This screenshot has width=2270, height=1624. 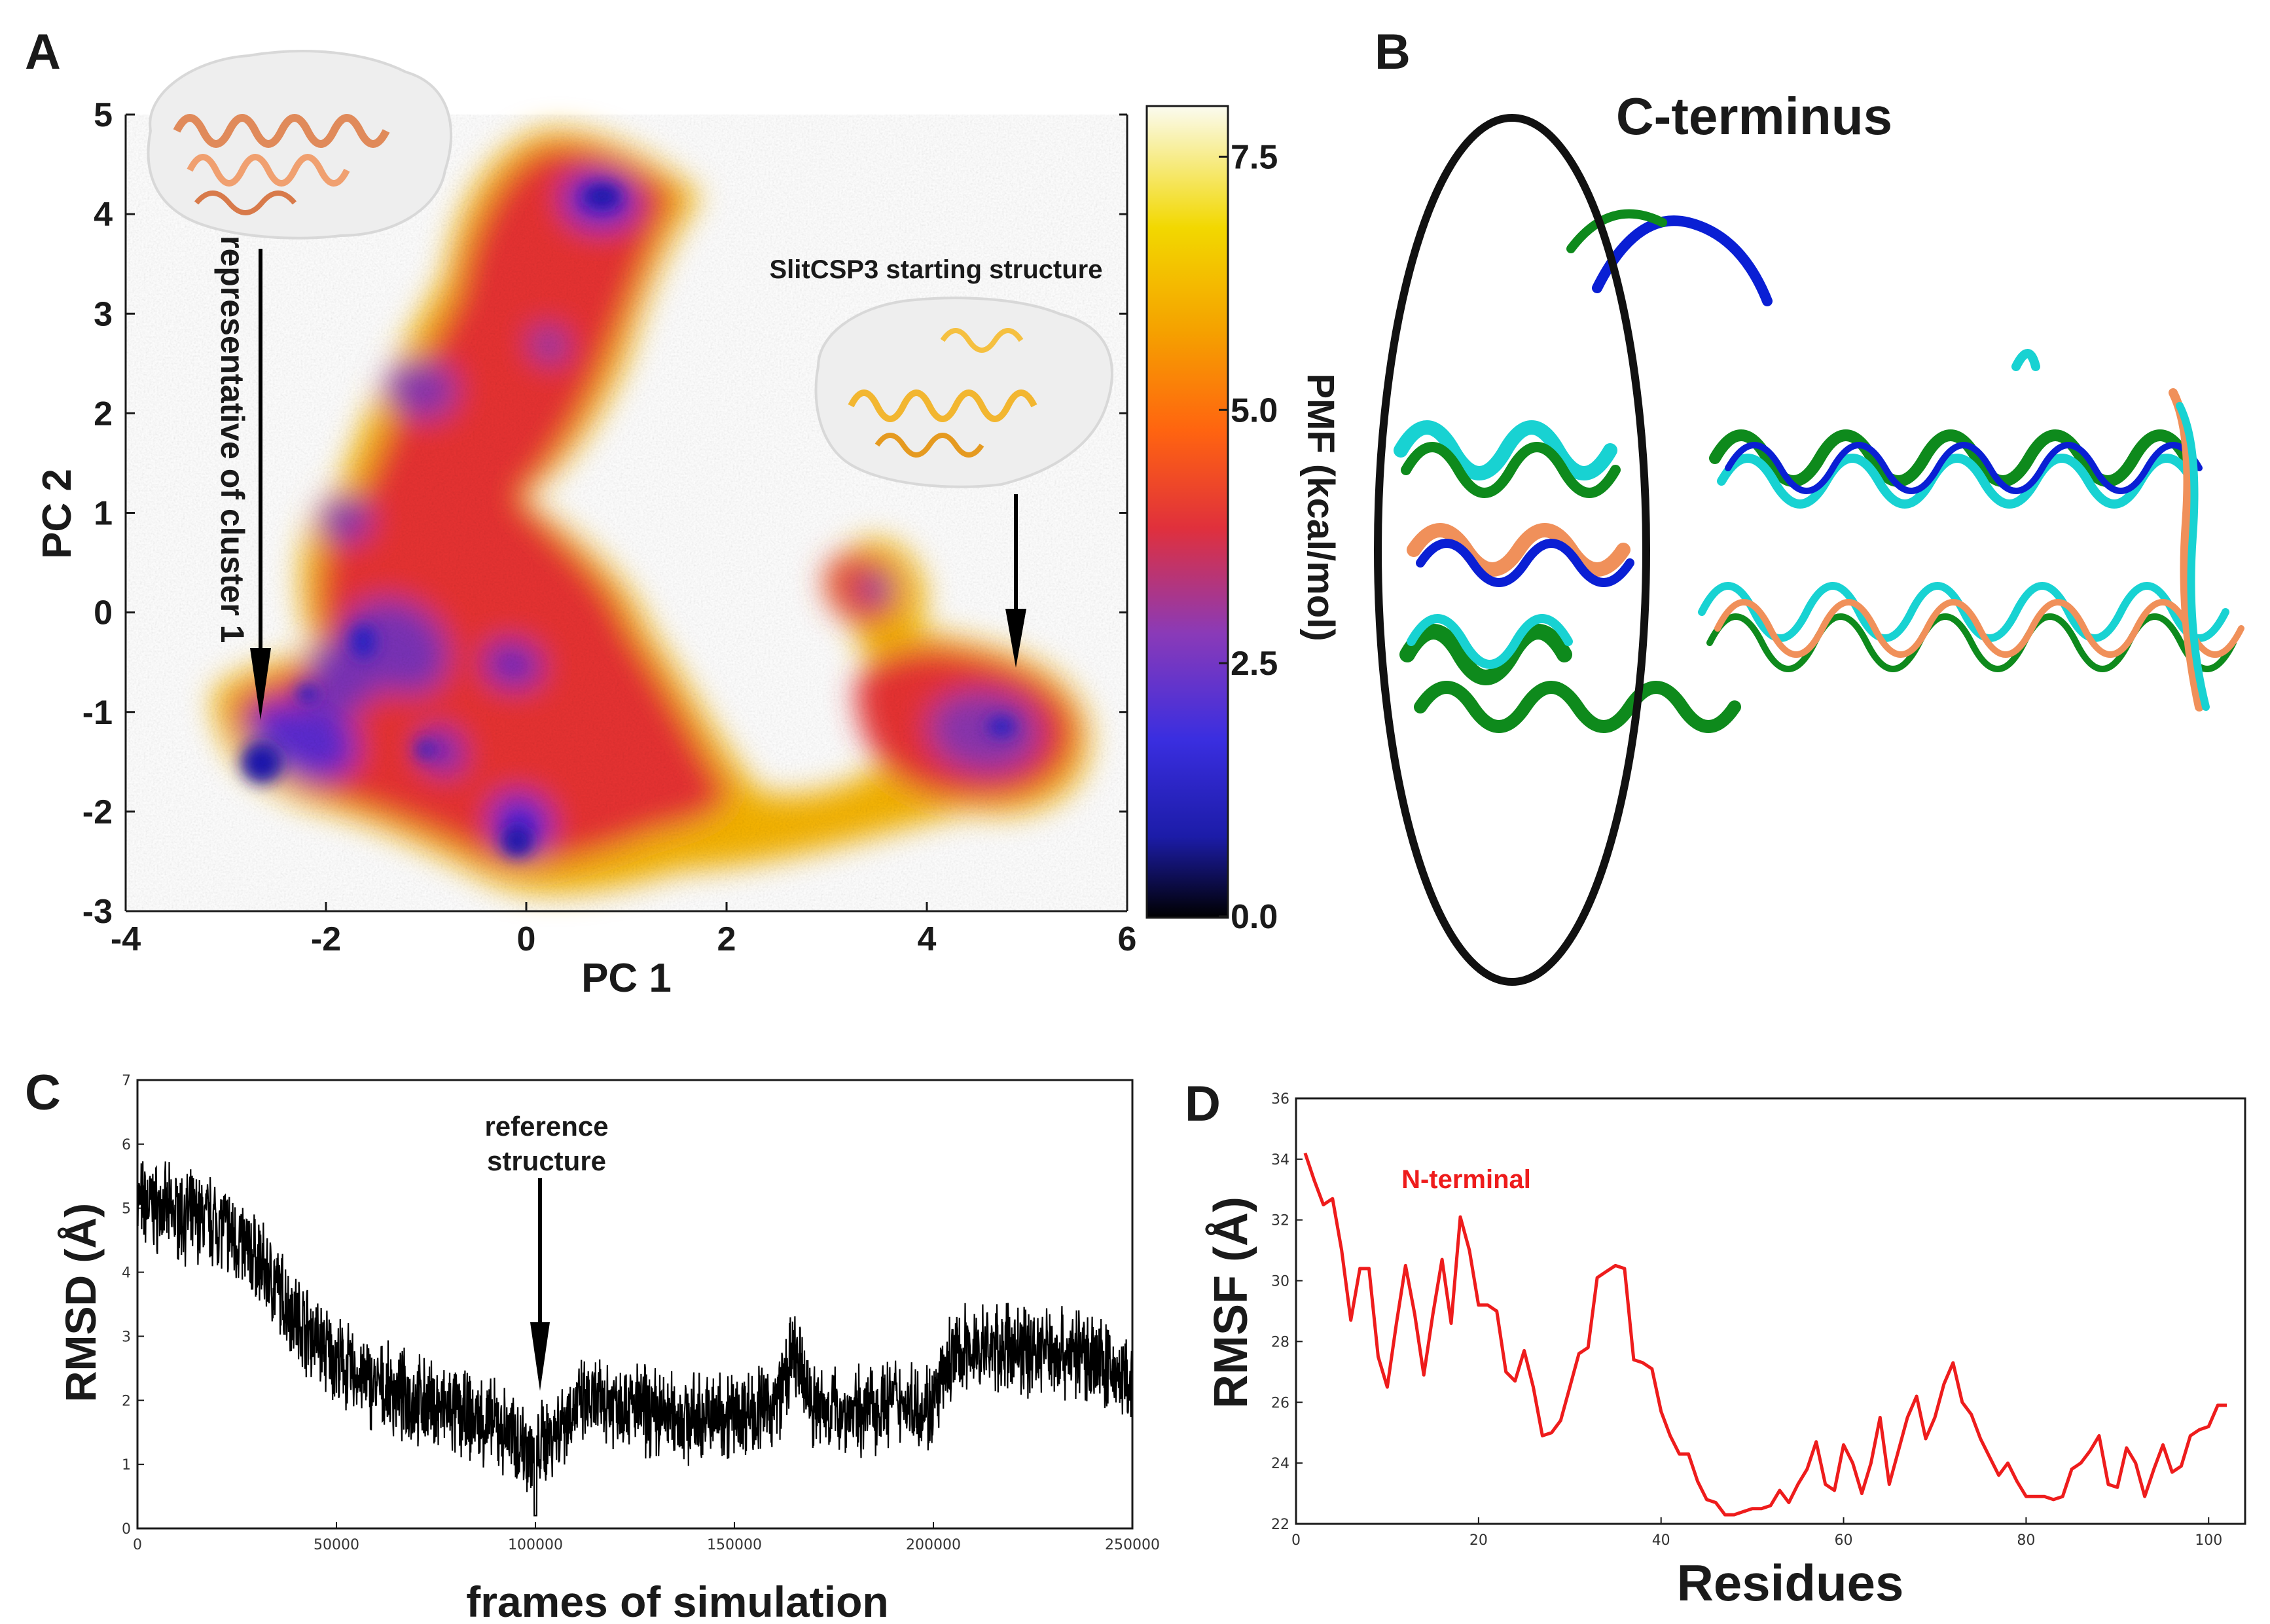 What do you see at coordinates (726, 939) in the screenshot?
I see `a-x-tick-label: 2` at bounding box center [726, 939].